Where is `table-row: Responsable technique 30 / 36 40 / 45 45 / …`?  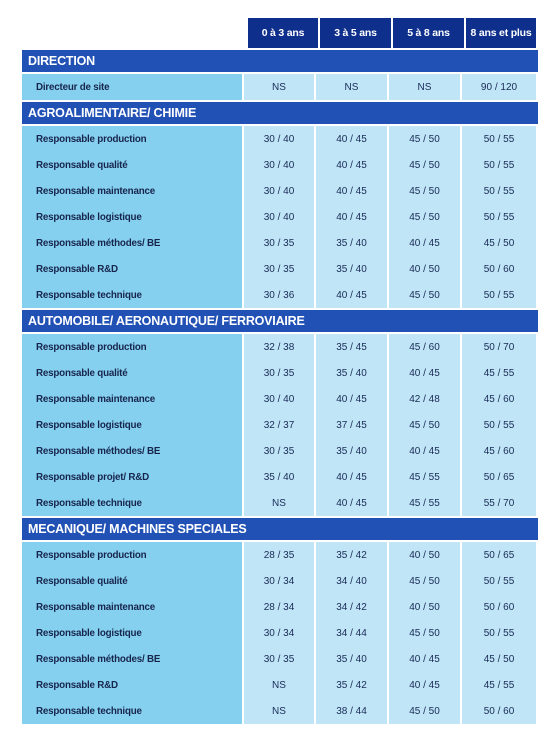
table-row: Responsable technique 30 / 36 40 / 45 45 / … is located at coordinates (280, 295).